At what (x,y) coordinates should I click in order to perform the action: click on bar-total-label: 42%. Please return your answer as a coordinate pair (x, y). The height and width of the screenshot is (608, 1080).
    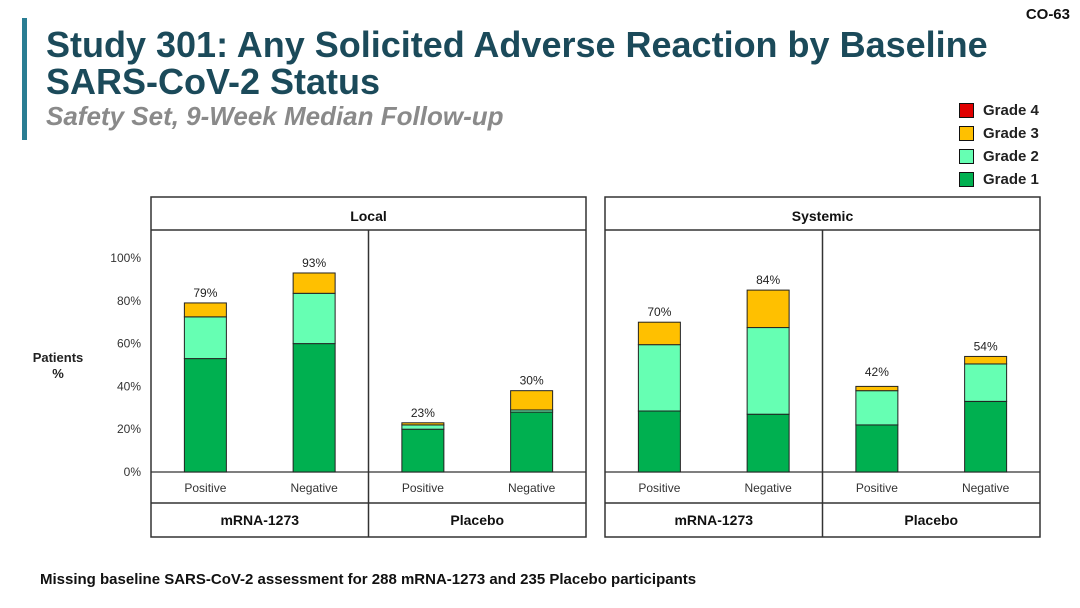
    Looking at the image, I should click on (877, 372).